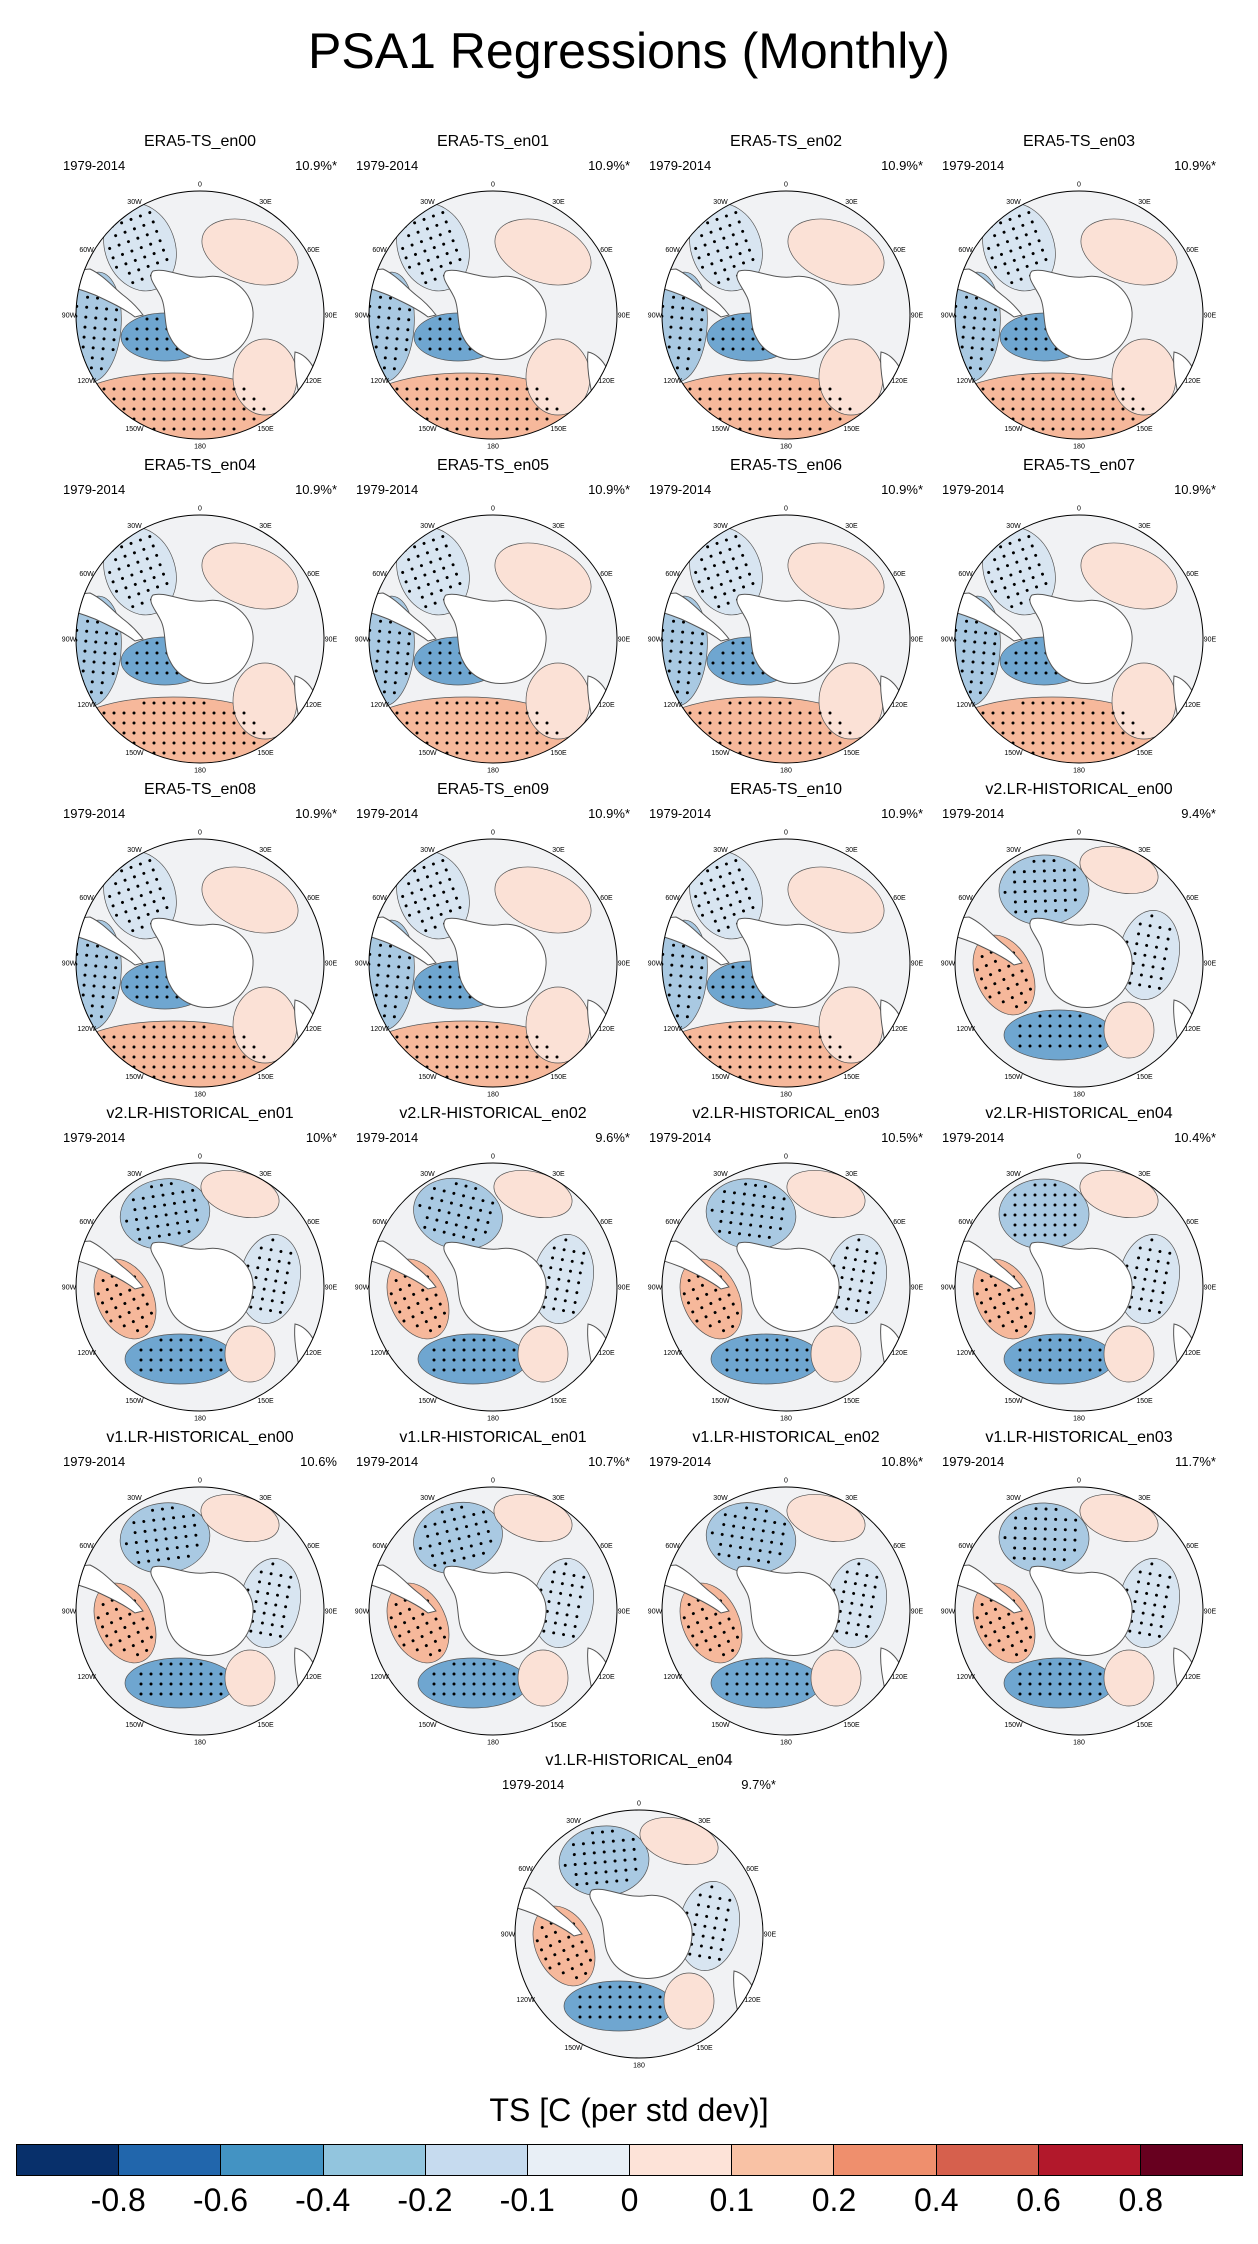 This screenshot has width=1258, height=2244. I want to click on panel-variance-percent: 10.8%*, so click(902, 1461).